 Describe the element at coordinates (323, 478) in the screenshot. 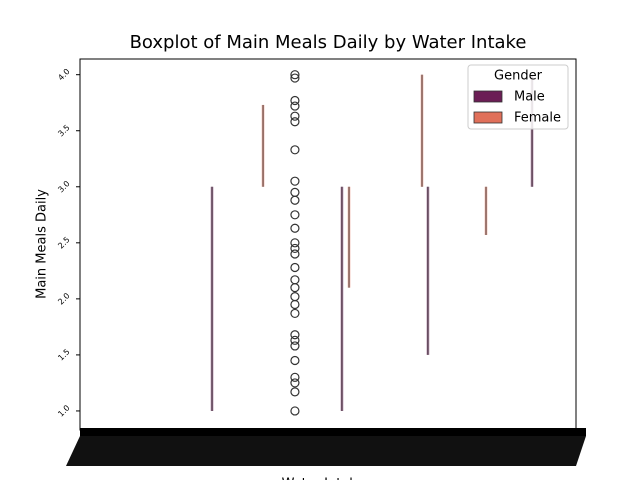

I see `x-axis-label: Water Intake` at that location.